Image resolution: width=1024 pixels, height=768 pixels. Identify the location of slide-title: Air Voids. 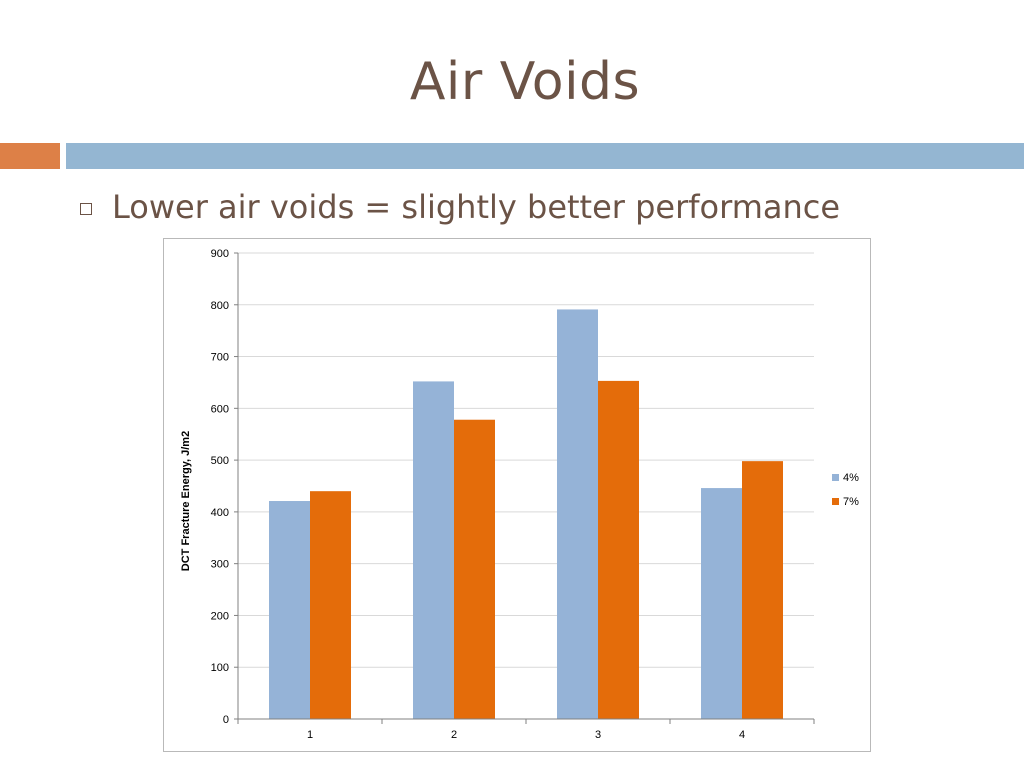
(525, 82).